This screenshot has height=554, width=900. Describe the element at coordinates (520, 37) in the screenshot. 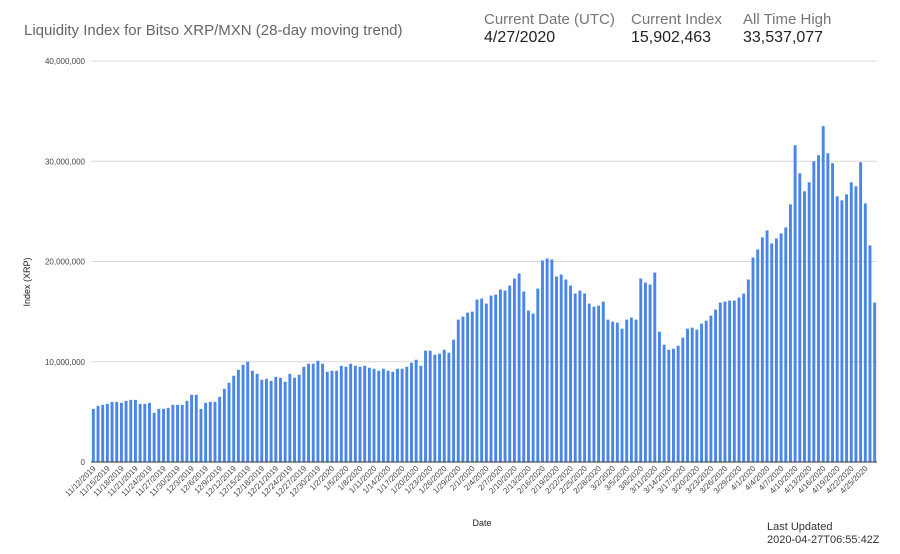

I see `stat-value: 4/27/2020` at that location.